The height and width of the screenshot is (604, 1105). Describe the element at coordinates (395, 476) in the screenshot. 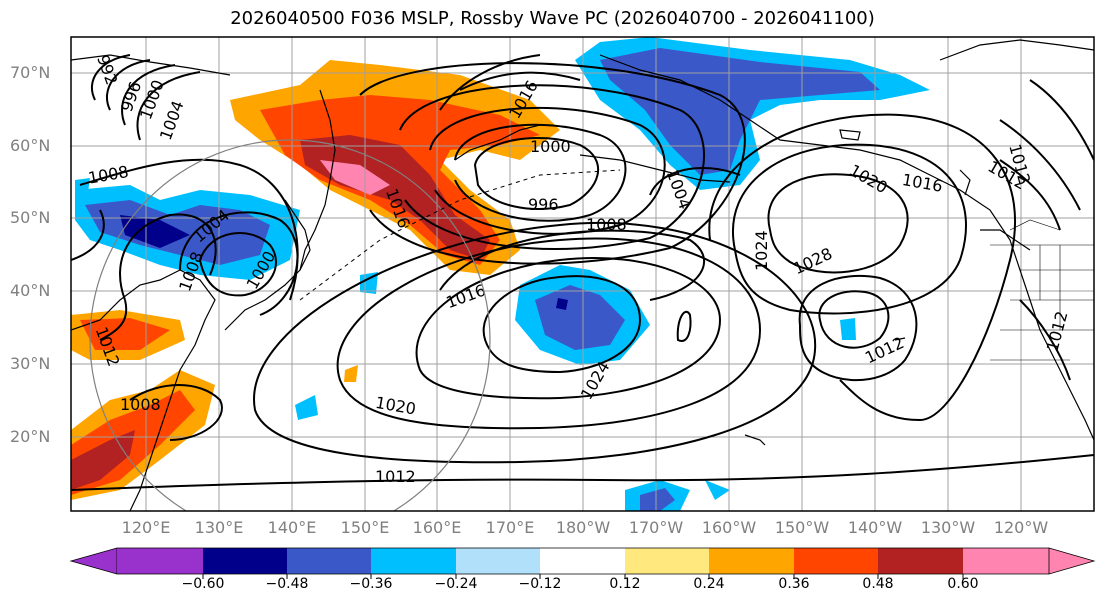

I see `isobar-label-1012: 1012` at that location.